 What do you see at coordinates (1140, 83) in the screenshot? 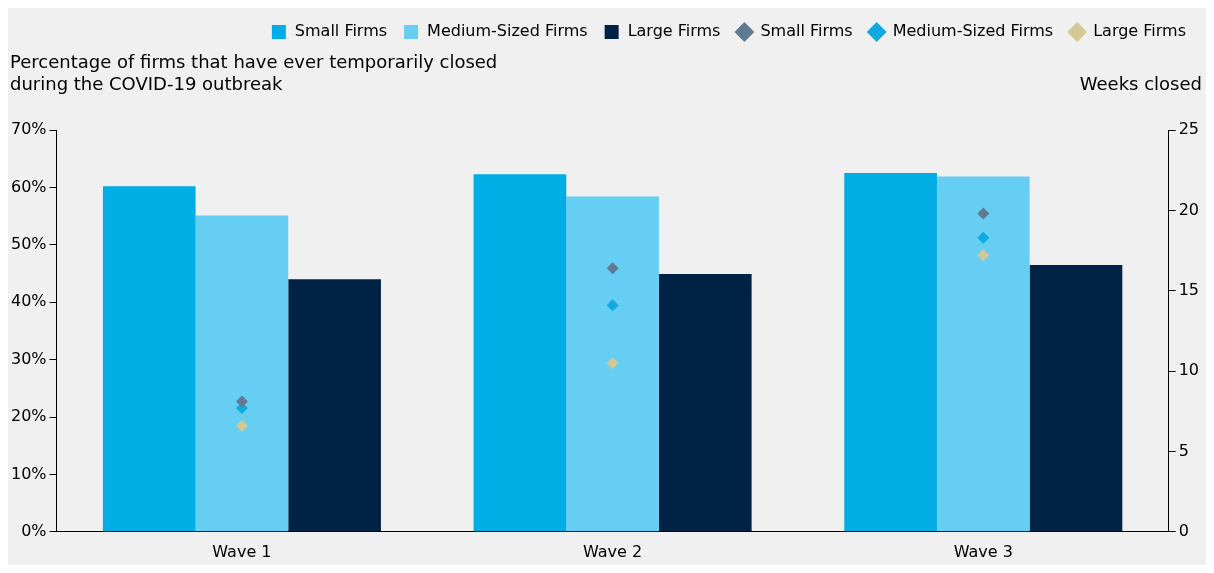
I see `y2-axis-title: Weeks closed` at bounding box center [1140, 83].